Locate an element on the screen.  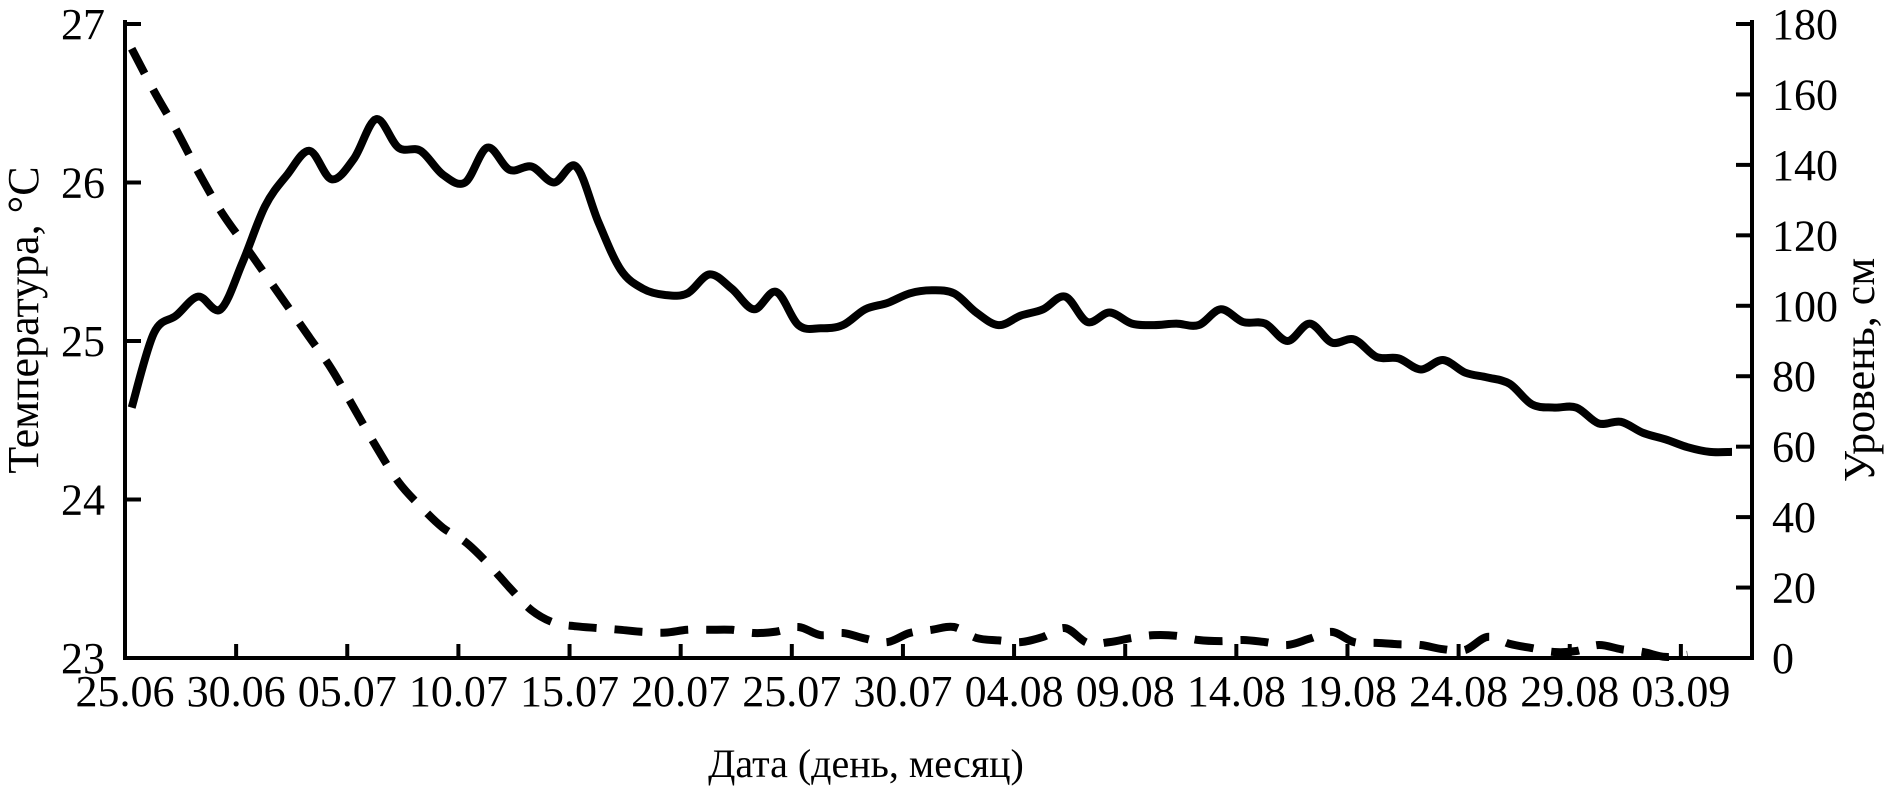
y-right-tick-label: 140 is located at coordinates (1805, 165).